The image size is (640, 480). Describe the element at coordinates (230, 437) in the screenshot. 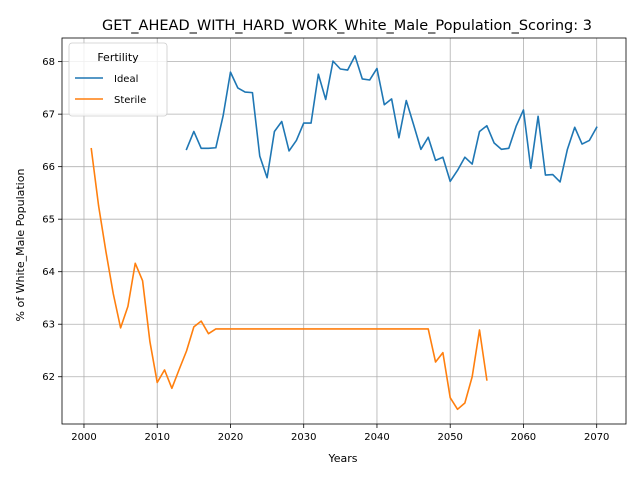

I see `x-tick-label: 2020` at that location.